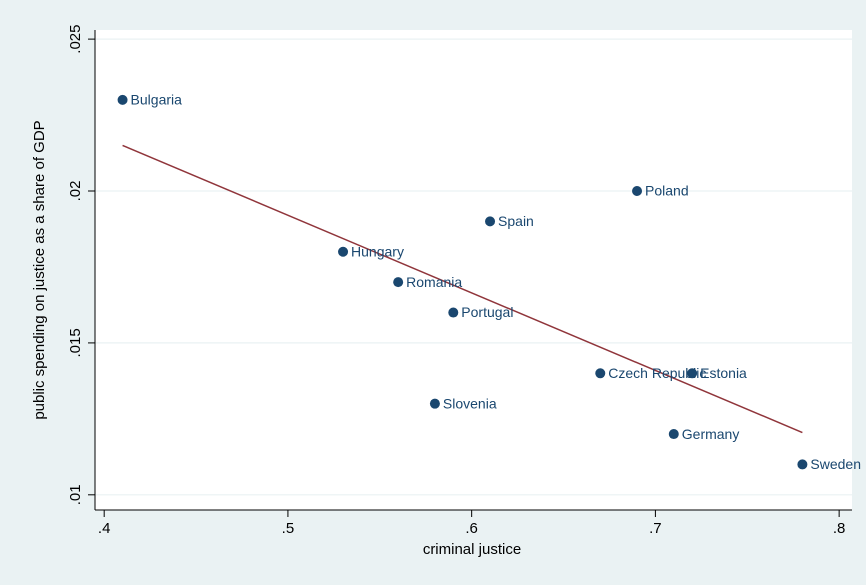 Image resolution: width=866 pixels, height=585 pixels. I want to click on x-tick-label: .8, so click(839, 528).